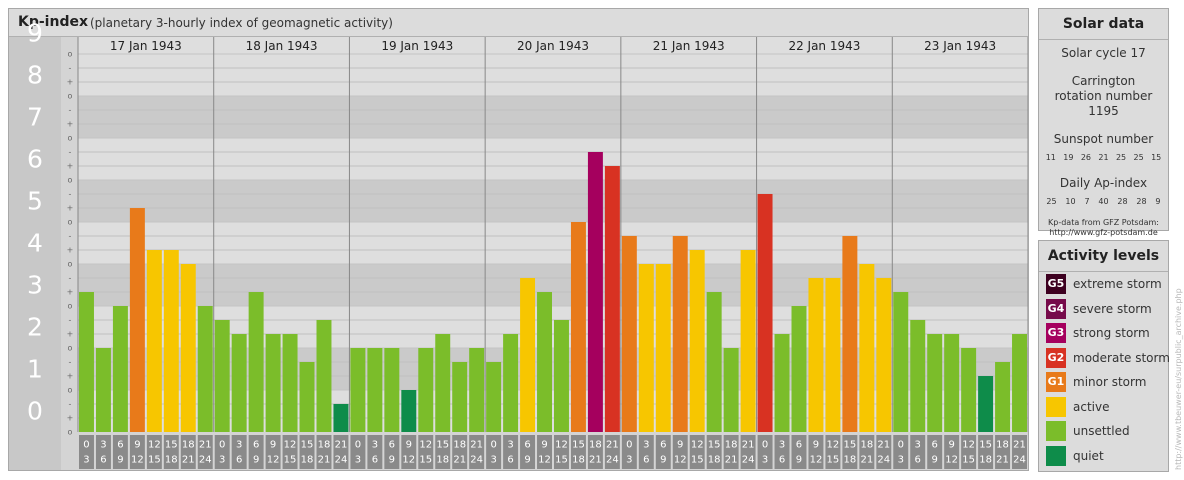  What do you see at coordinates (689, 46) in the screenshot?
I see `day-label: 21 Jan 1943` at bounding box center [689, 46].